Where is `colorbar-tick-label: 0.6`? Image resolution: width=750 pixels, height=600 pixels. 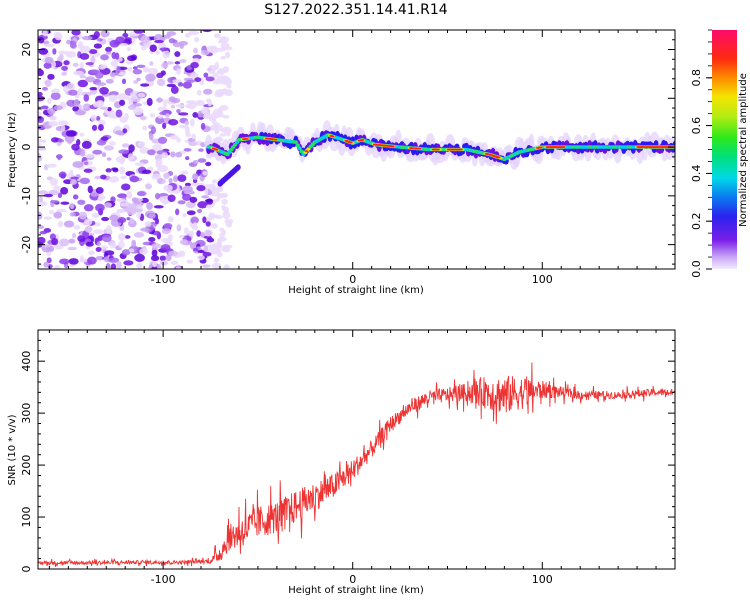 colorbar-tick-label: 0.6 is located at coordinates (696, 126).